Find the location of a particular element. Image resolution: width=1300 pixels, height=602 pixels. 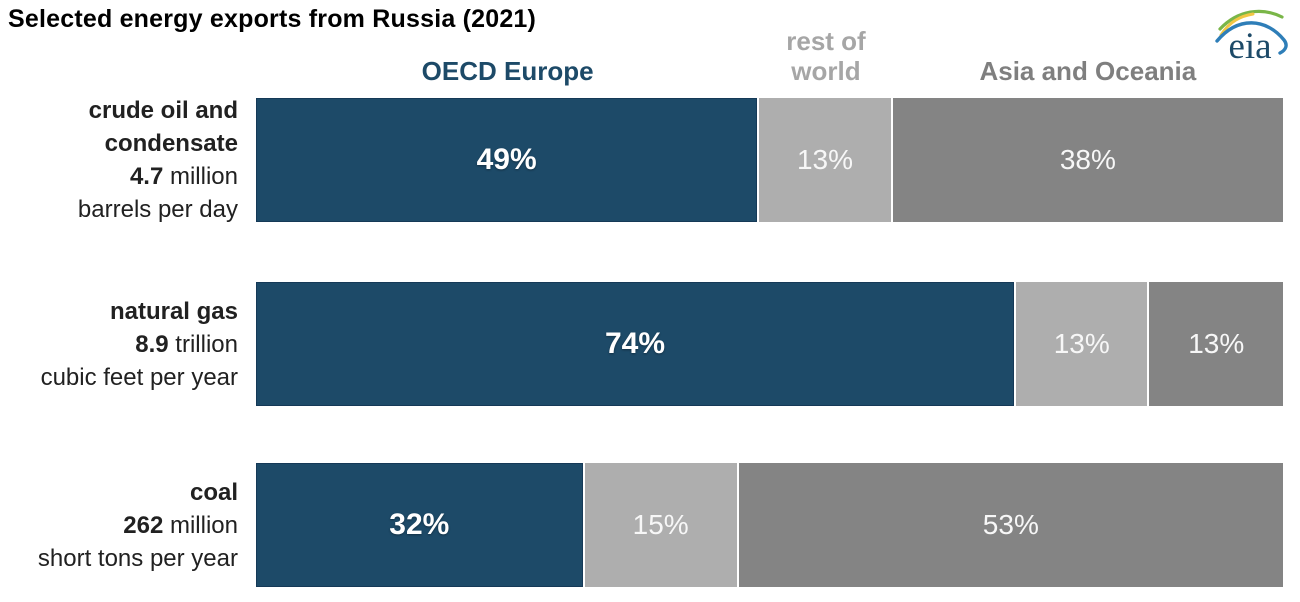

legend-rest-of-world: rest of world is located at coordinates (826, 56).